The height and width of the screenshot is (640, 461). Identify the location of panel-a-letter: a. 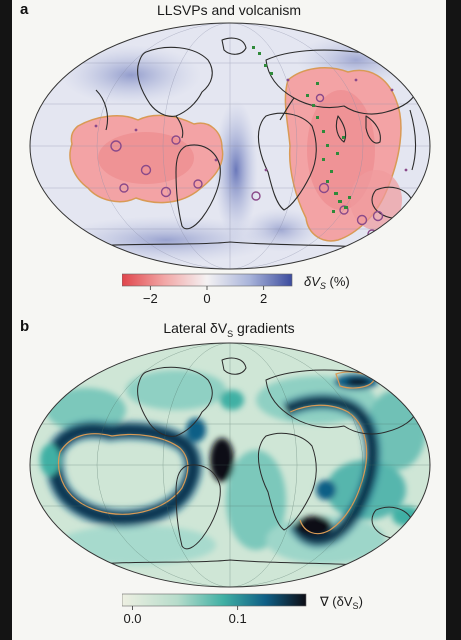
(24, 9).